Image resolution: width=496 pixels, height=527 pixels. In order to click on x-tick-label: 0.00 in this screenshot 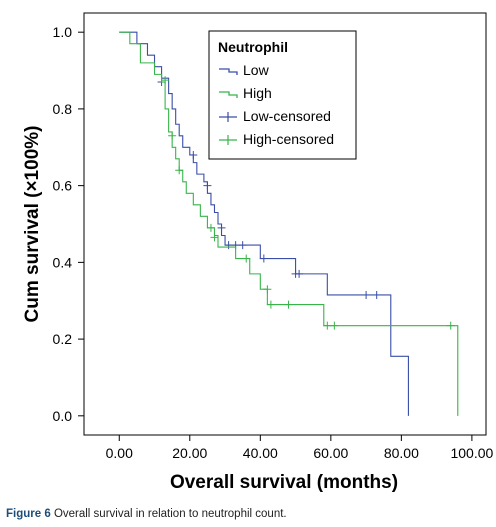, I will do `click(119, 453)`.